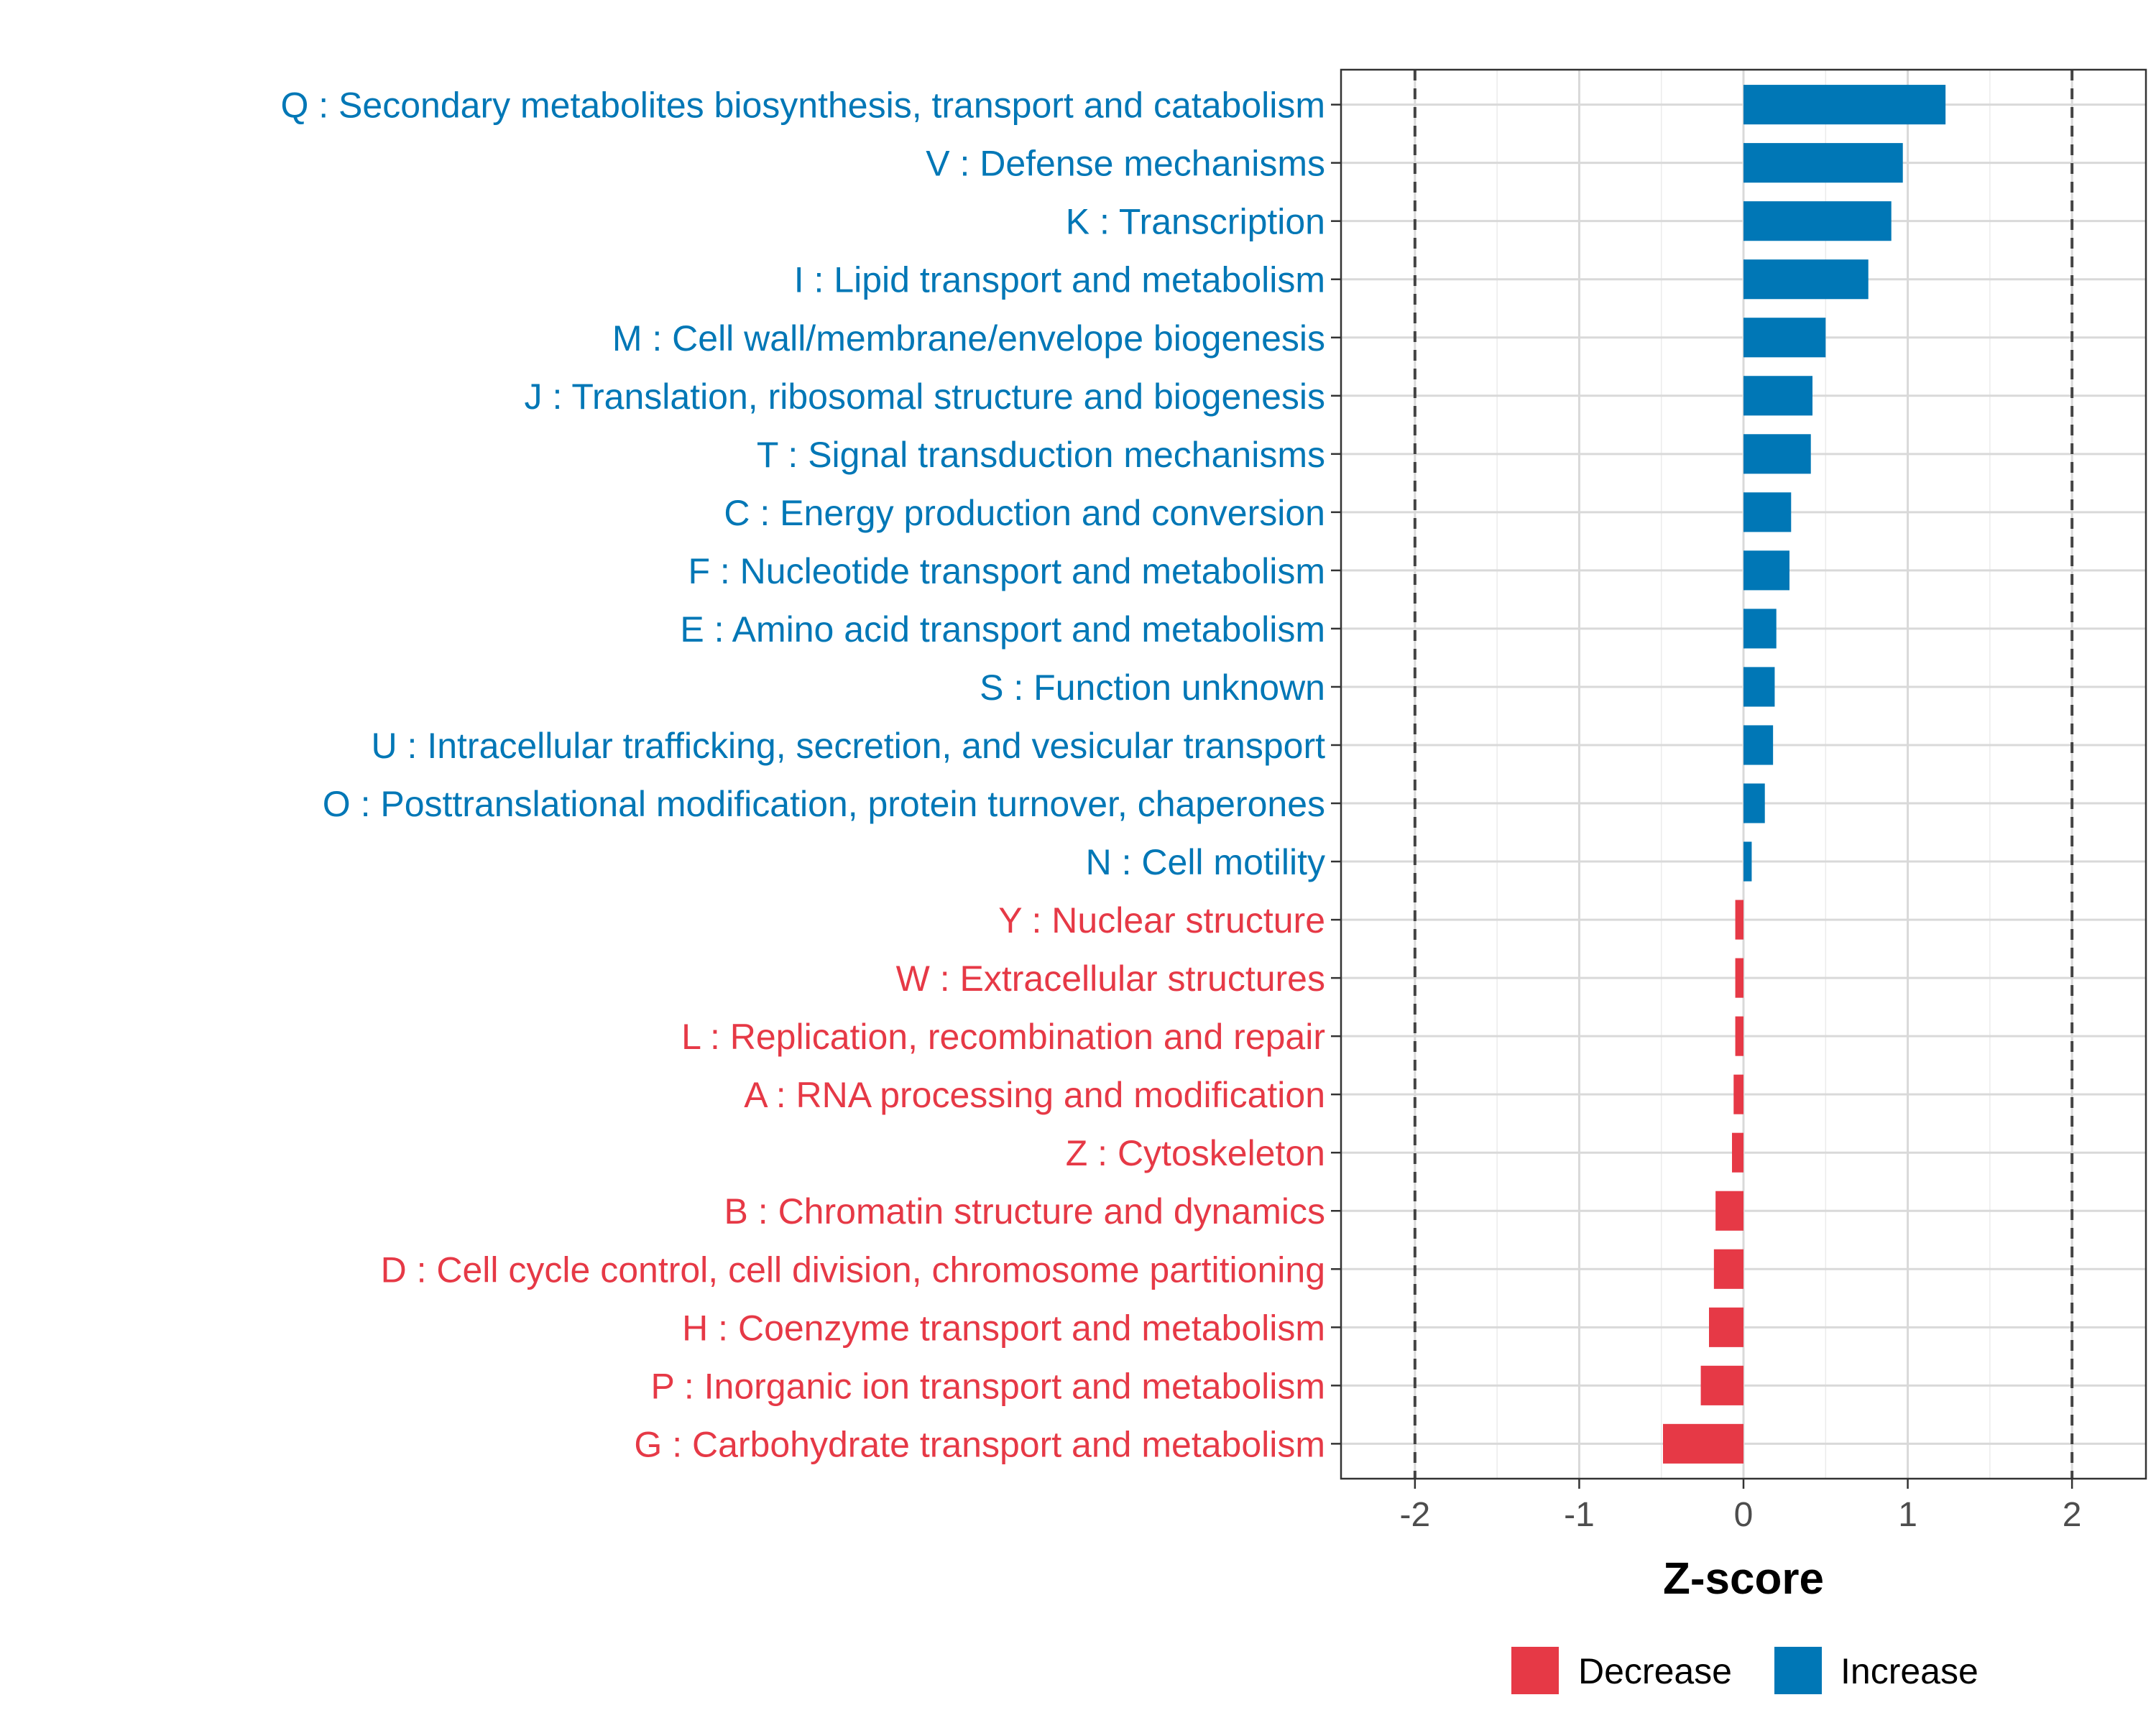 The height and width of the screenshot is (1728, 2156). I want to click on bars, so click(1805, 774).